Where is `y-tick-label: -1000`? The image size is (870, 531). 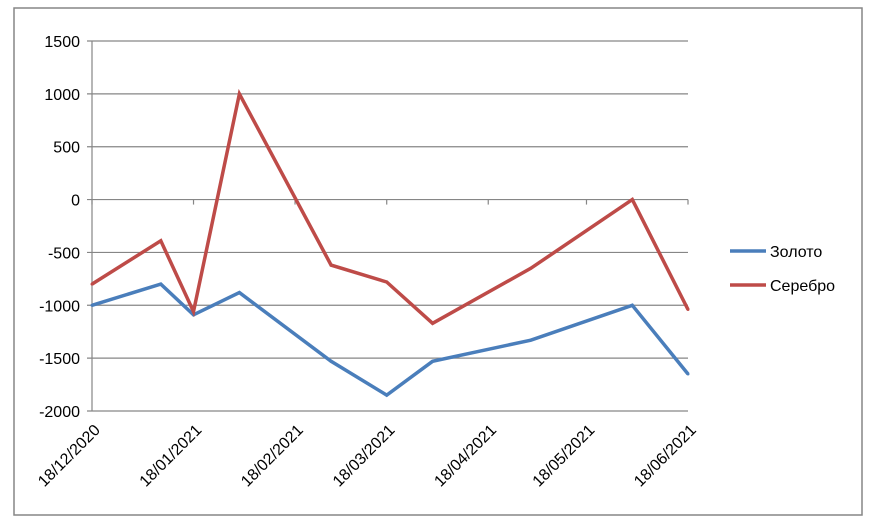
y-tick-label: -1000 is located at coordinates (59, 306).